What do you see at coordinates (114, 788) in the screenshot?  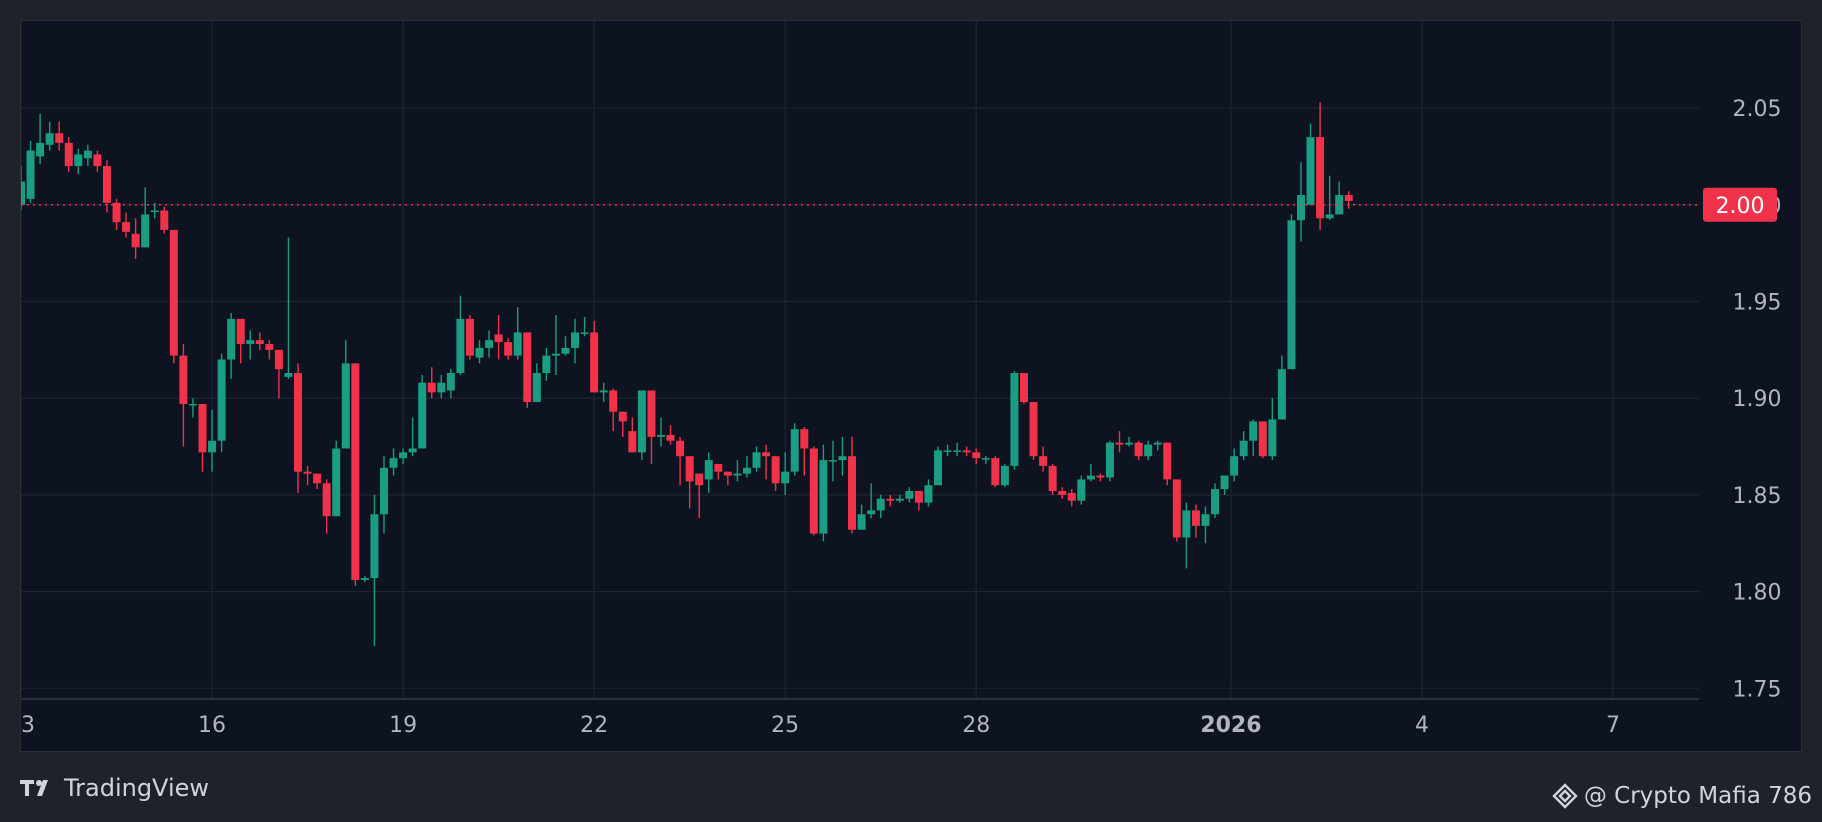 I see `tradingview-logo: TradingView` at bounding box center [114, 788].